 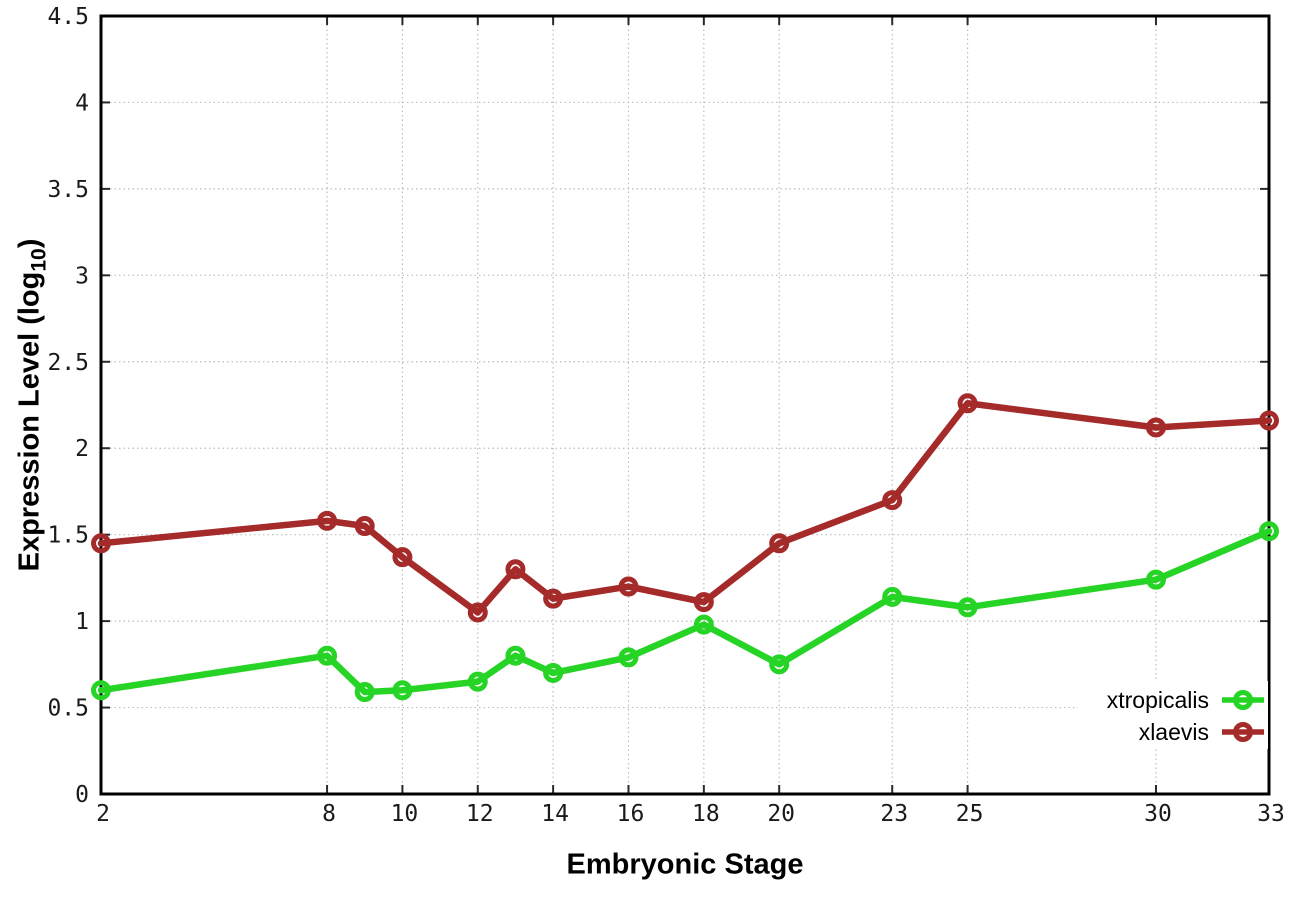 What do you see at coordinates (103, 814) in the screenshot?
I see `x-tick-label: 2` at bounding box center [103, 814].